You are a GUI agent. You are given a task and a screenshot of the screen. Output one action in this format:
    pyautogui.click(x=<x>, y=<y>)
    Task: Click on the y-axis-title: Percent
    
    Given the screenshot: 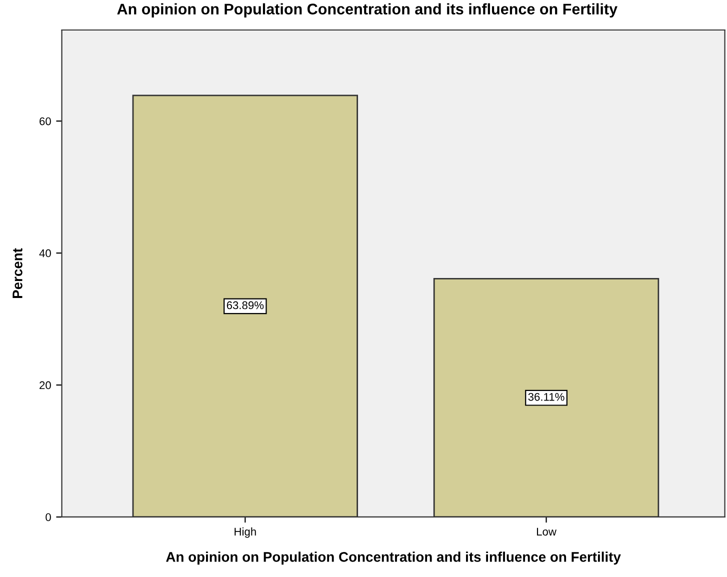 What is the action you would take?
    pyautogui.click(x=17, y=273)
    